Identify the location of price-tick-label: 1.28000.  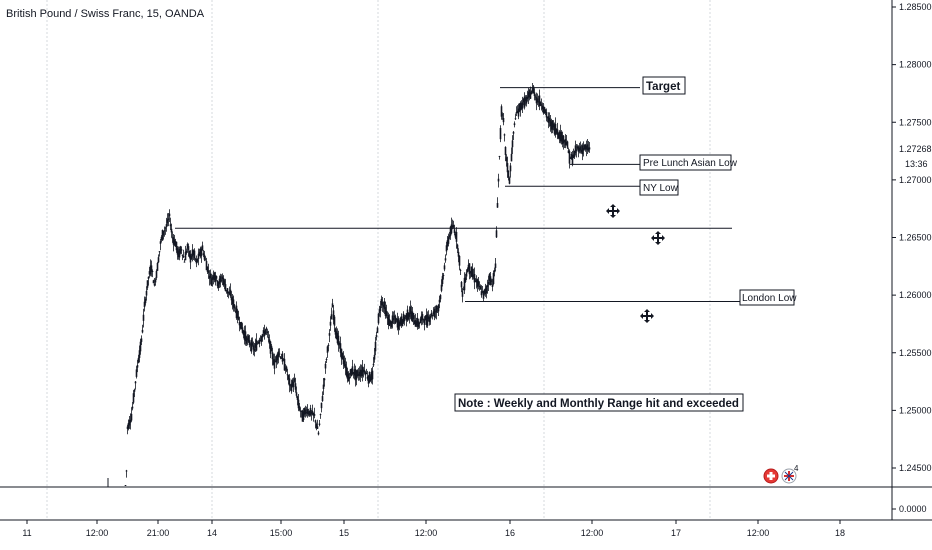
(915, 65).